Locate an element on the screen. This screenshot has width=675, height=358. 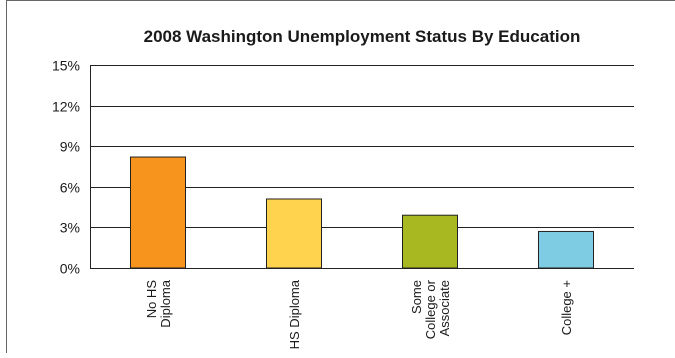
x-tick-label: No HS Diploma is located at coordinates (158, 303).